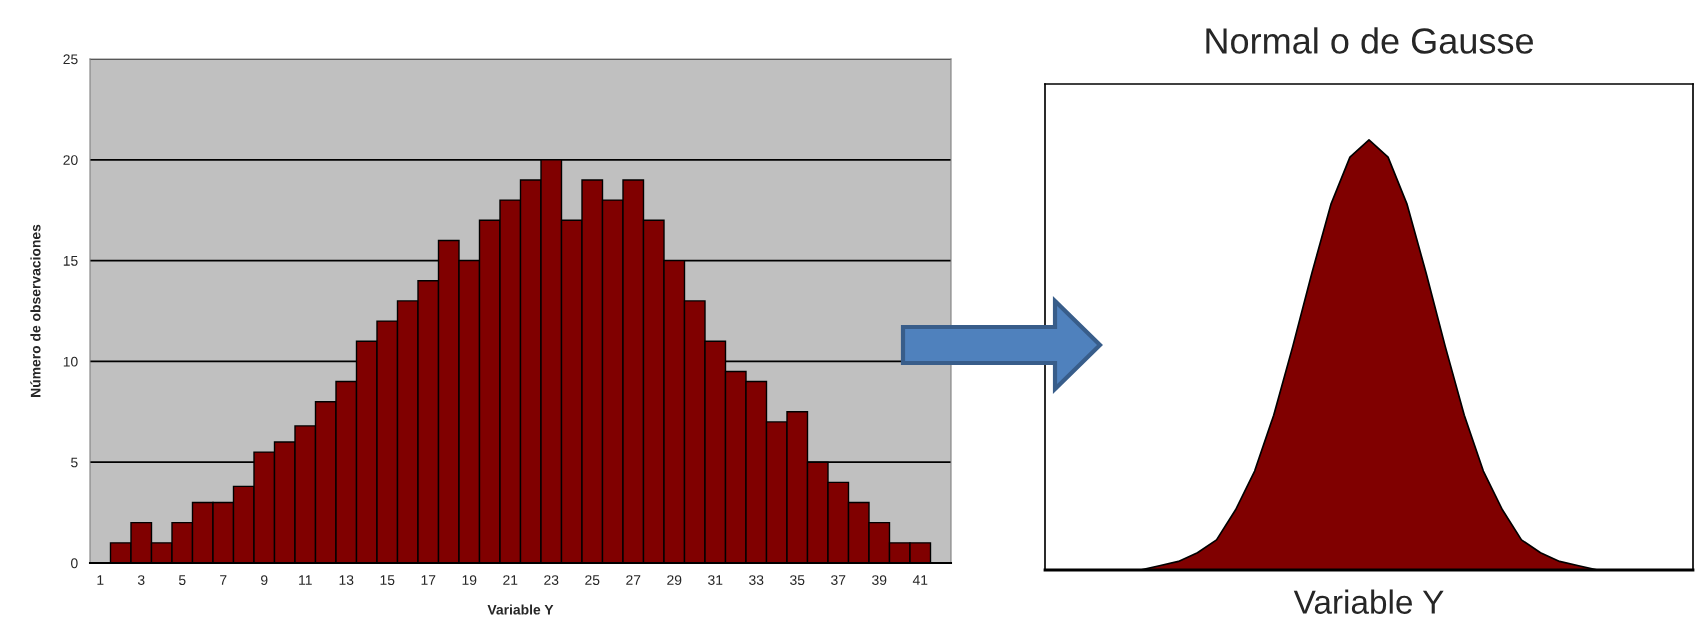 The width and height of the screenshot is (1695, 643). Describe the element at coordinates (551, 580) in the screenshot. I see `x-tick-label: 23` at that location.